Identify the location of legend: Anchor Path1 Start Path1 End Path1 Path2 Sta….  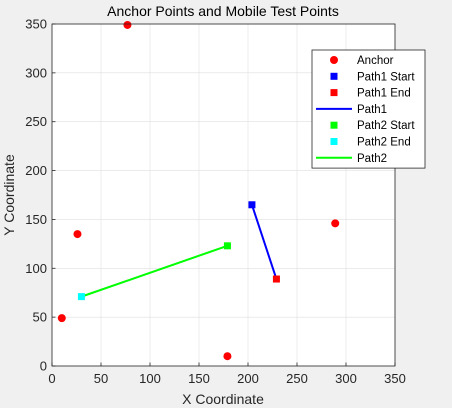
(368, 109).